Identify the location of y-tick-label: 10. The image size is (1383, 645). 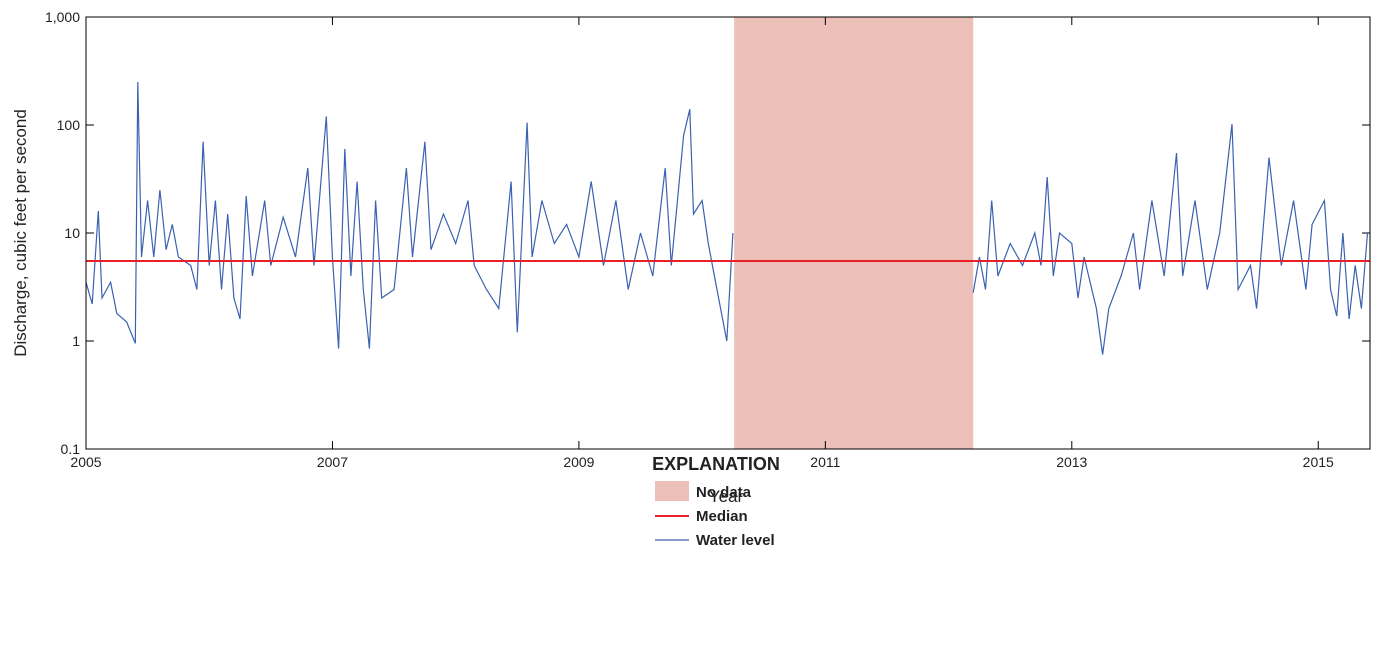
(72, 233).